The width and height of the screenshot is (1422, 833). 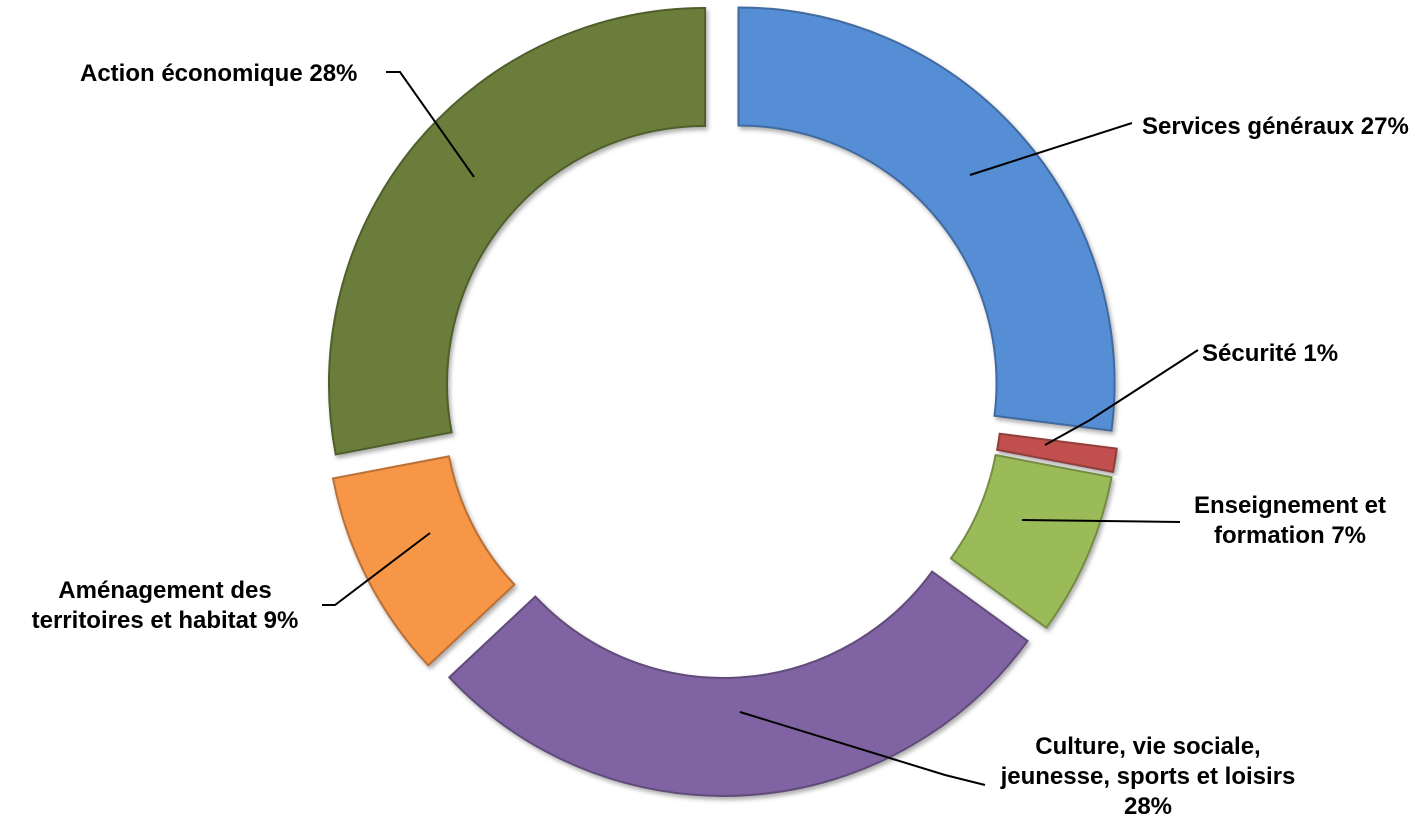 What do you see at coordinates (1031, 541) in the screenshot?
I see `slice-enseignement-formation` at bounding box center [1031, 541].